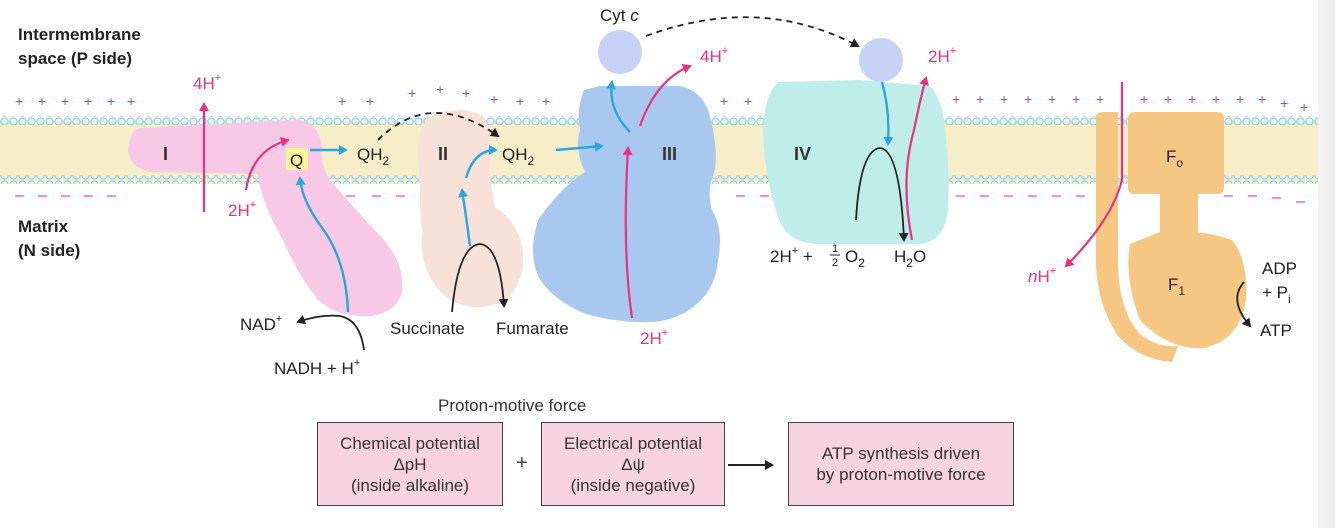  Describe the element at coordinates (438, 126) in the screenshot. I see `qh2-transfer-arrow` at that location.